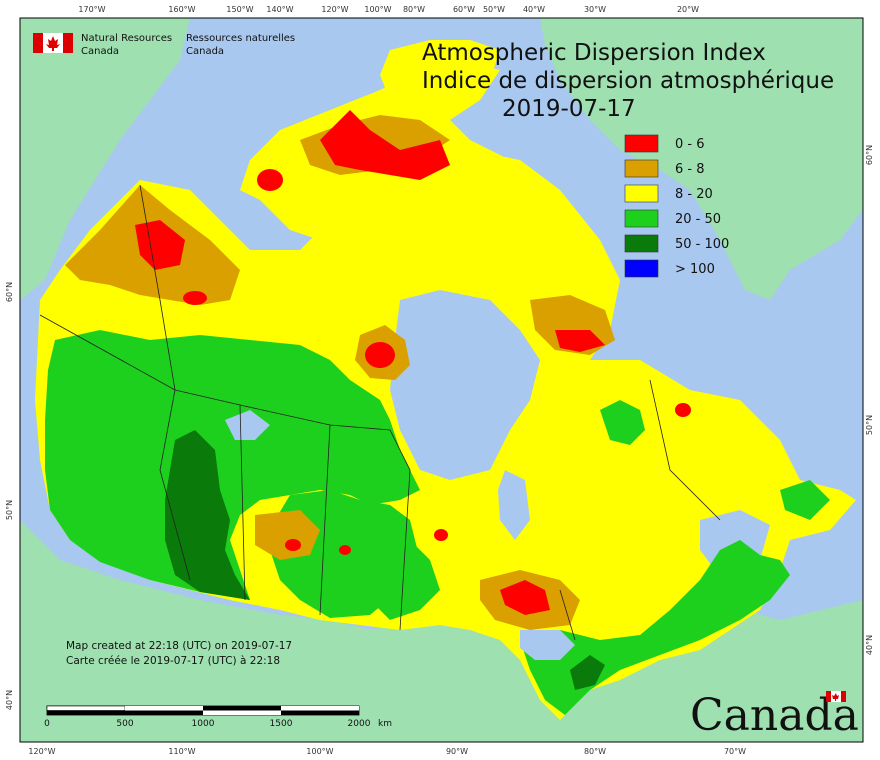 This screenshot has height=760, width=880. What do you see at coordinates (41, 751) in the screenshot?
I see `bottom-longitude-label: 120°W` at bounding box center [41, 751].